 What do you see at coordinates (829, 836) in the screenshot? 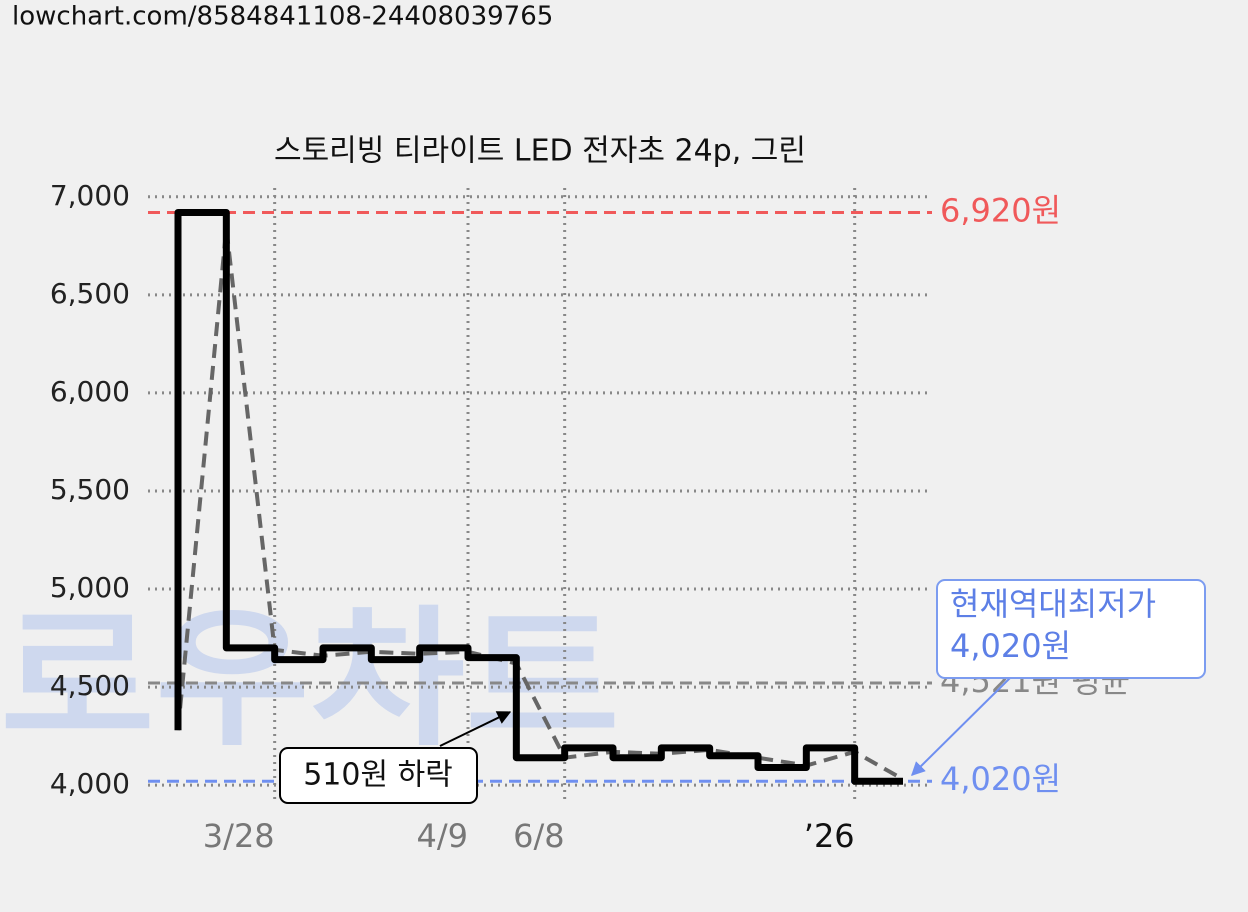
I see `x-tick-label: ’26` at bounding box center [829, 836].